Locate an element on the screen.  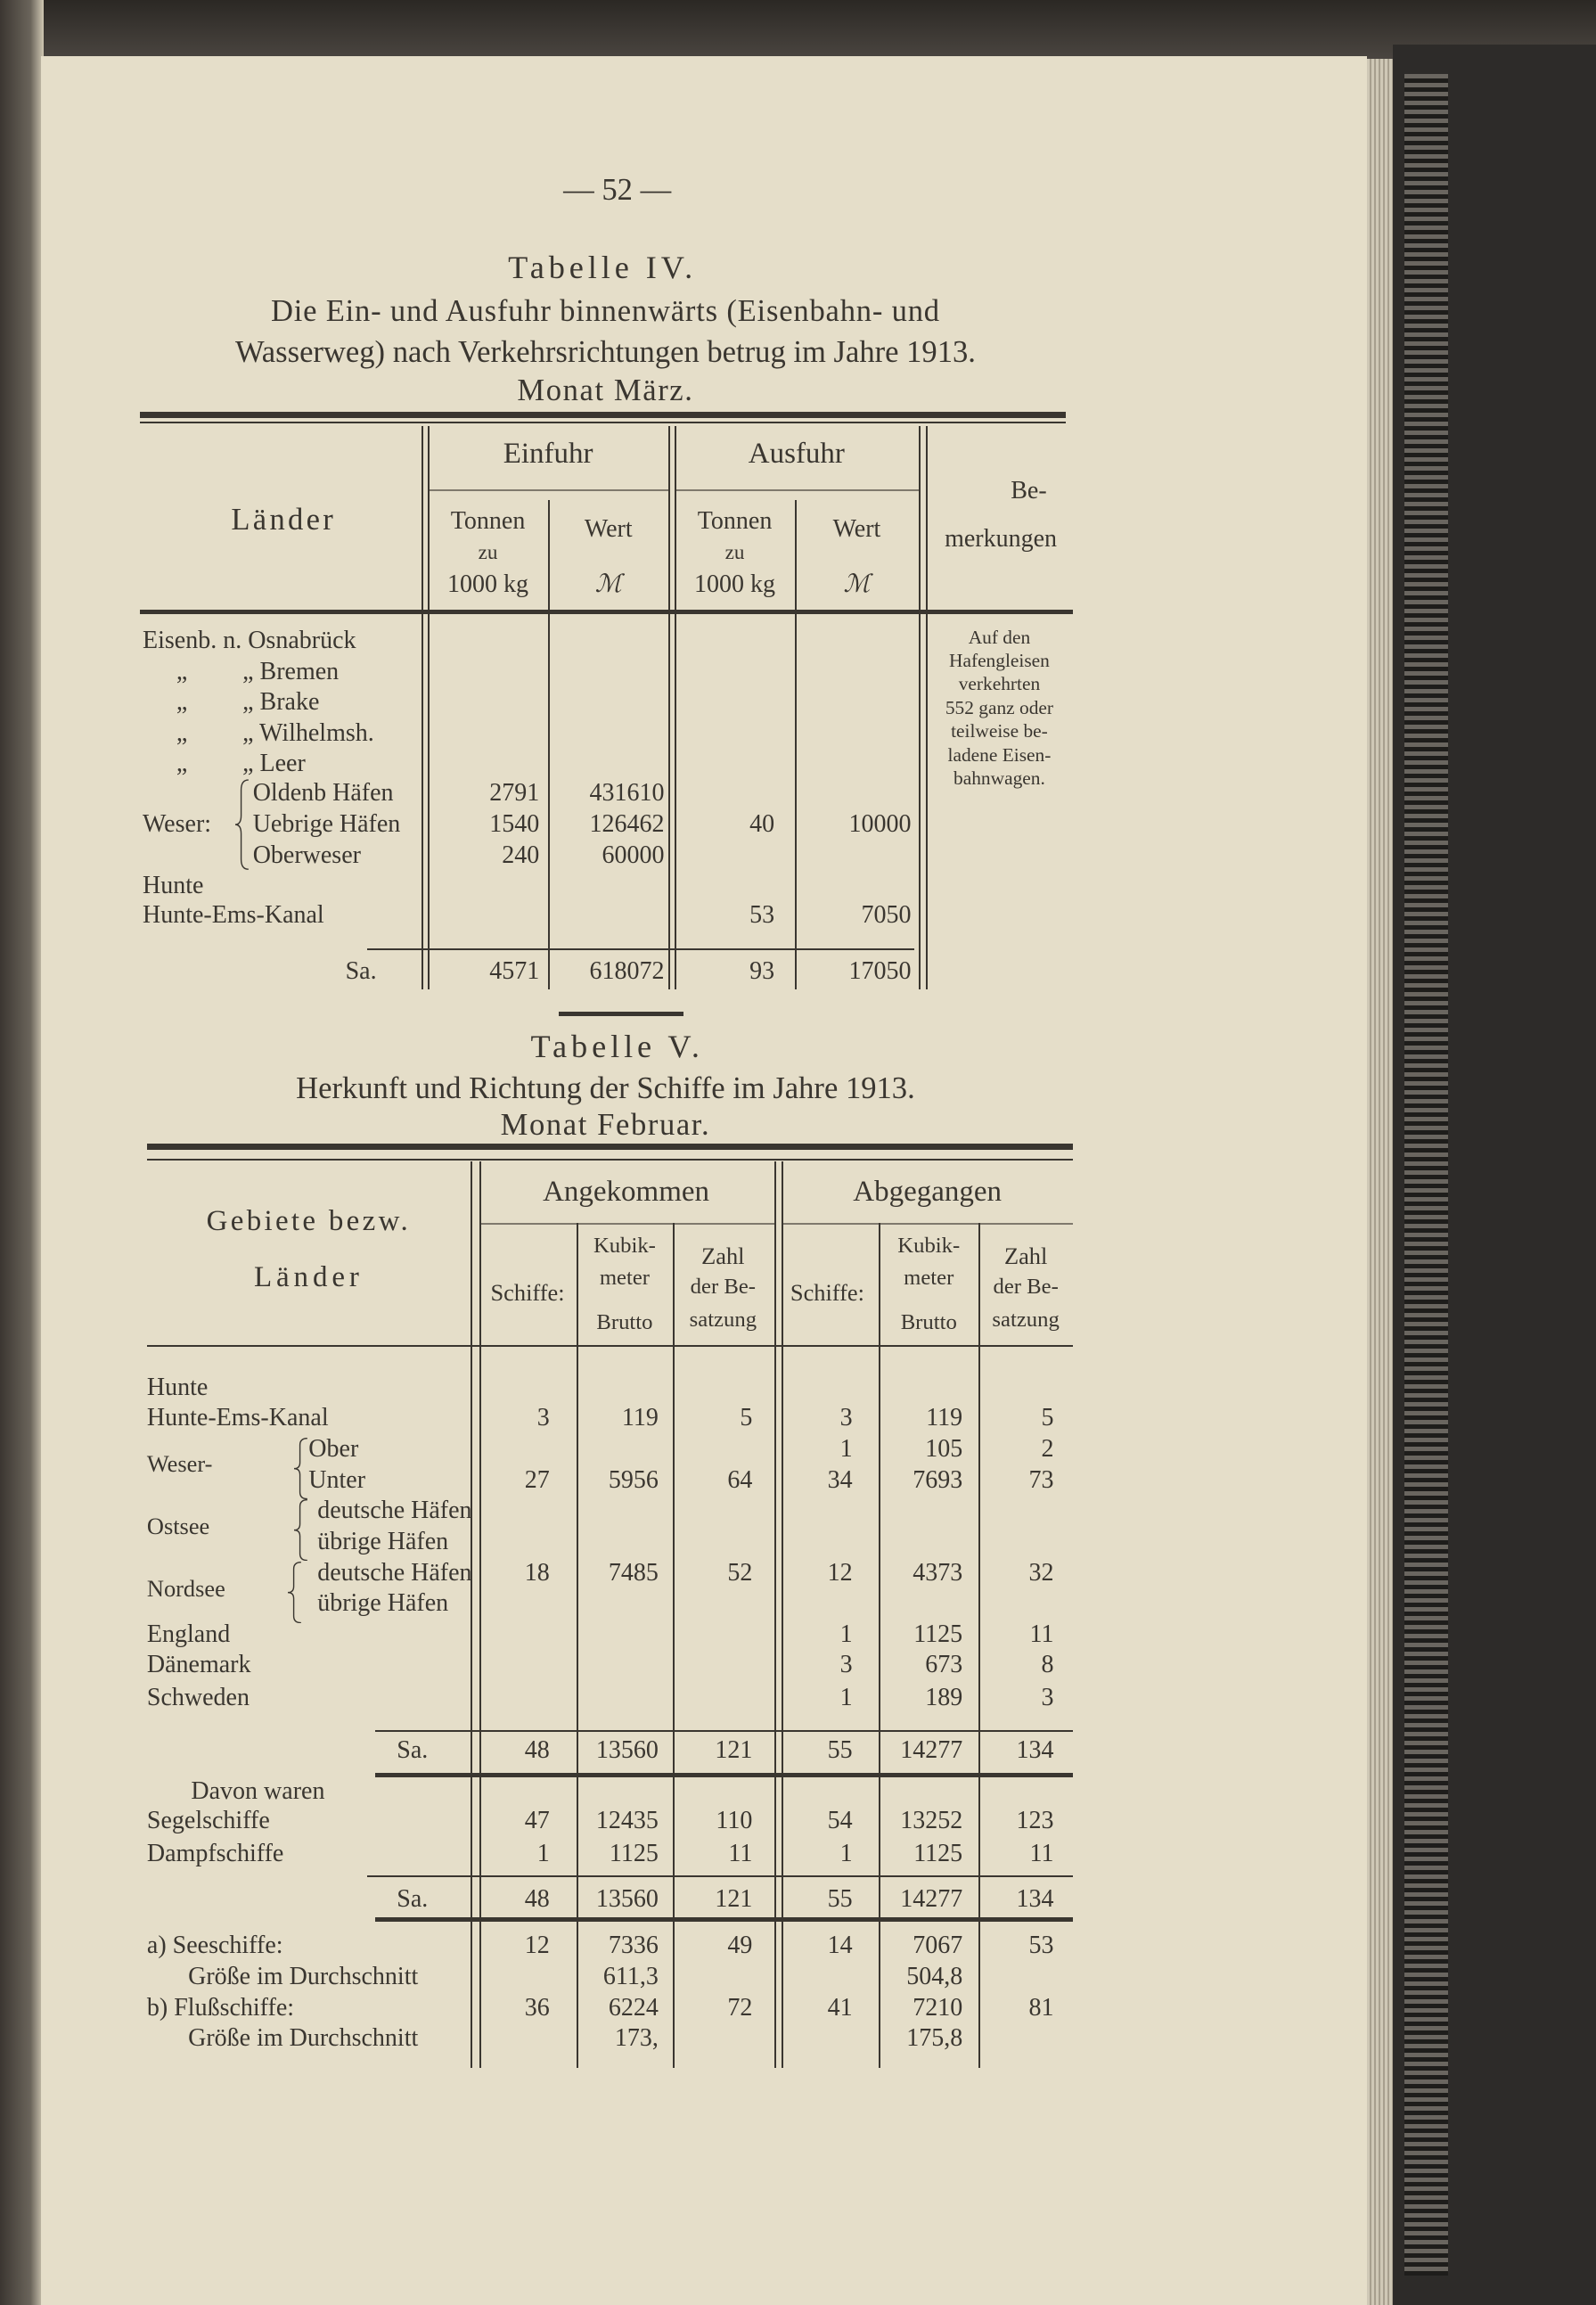
group-label: Ostsee is located at coordinates (178, 1526).